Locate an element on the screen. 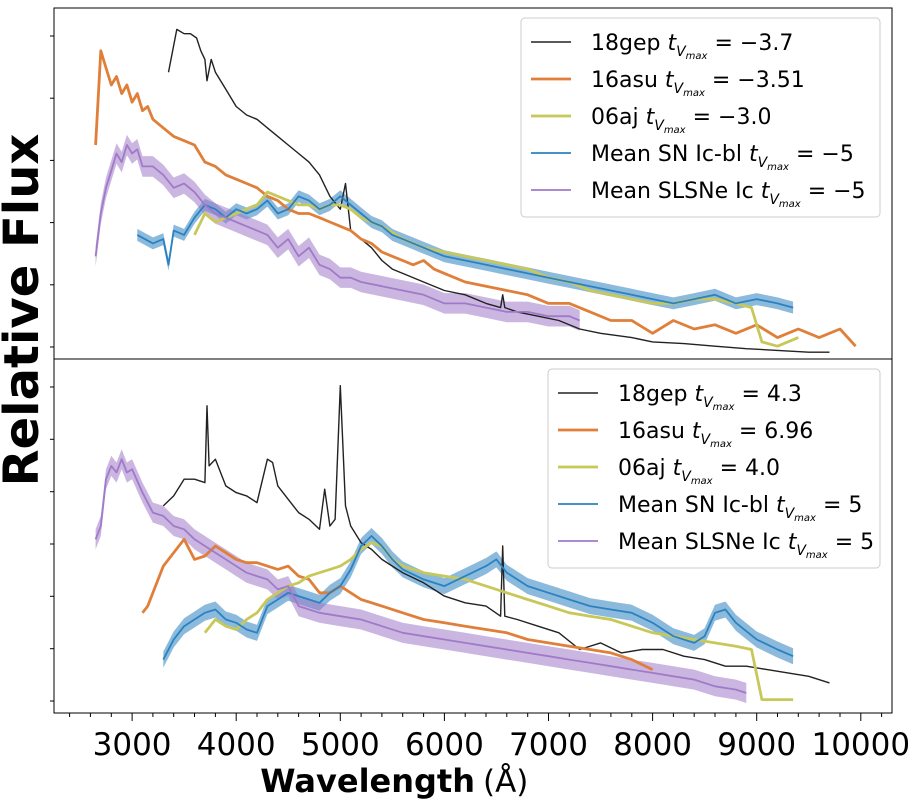 This screenshot has height=806, width=913. x-tick-label: 7000 is located at coordinates (548, 745).